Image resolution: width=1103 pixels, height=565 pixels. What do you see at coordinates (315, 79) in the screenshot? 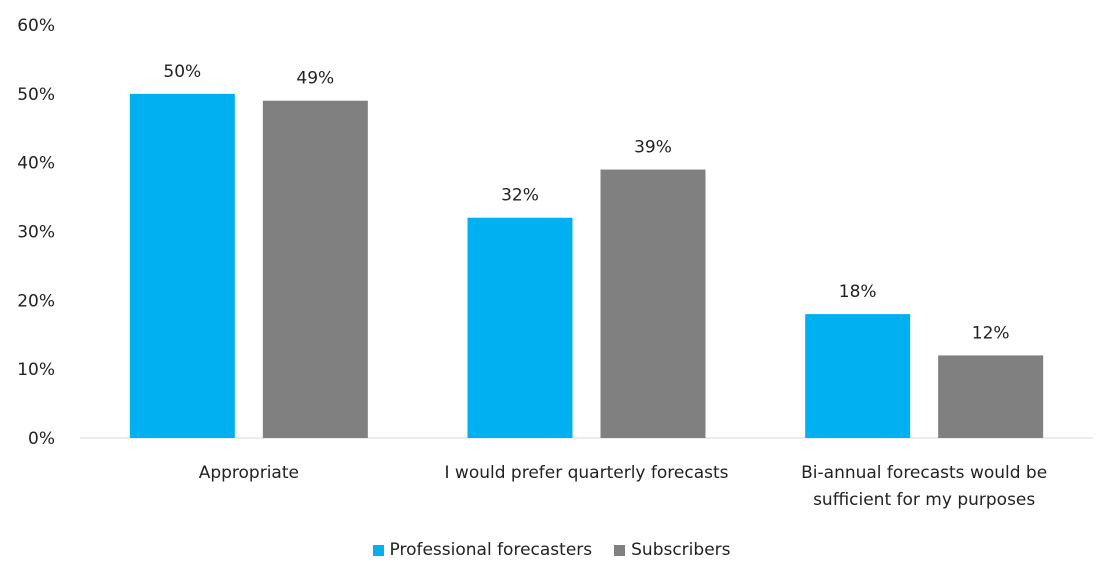
I see `data-label: 49%` at bounding box center [315, 79].